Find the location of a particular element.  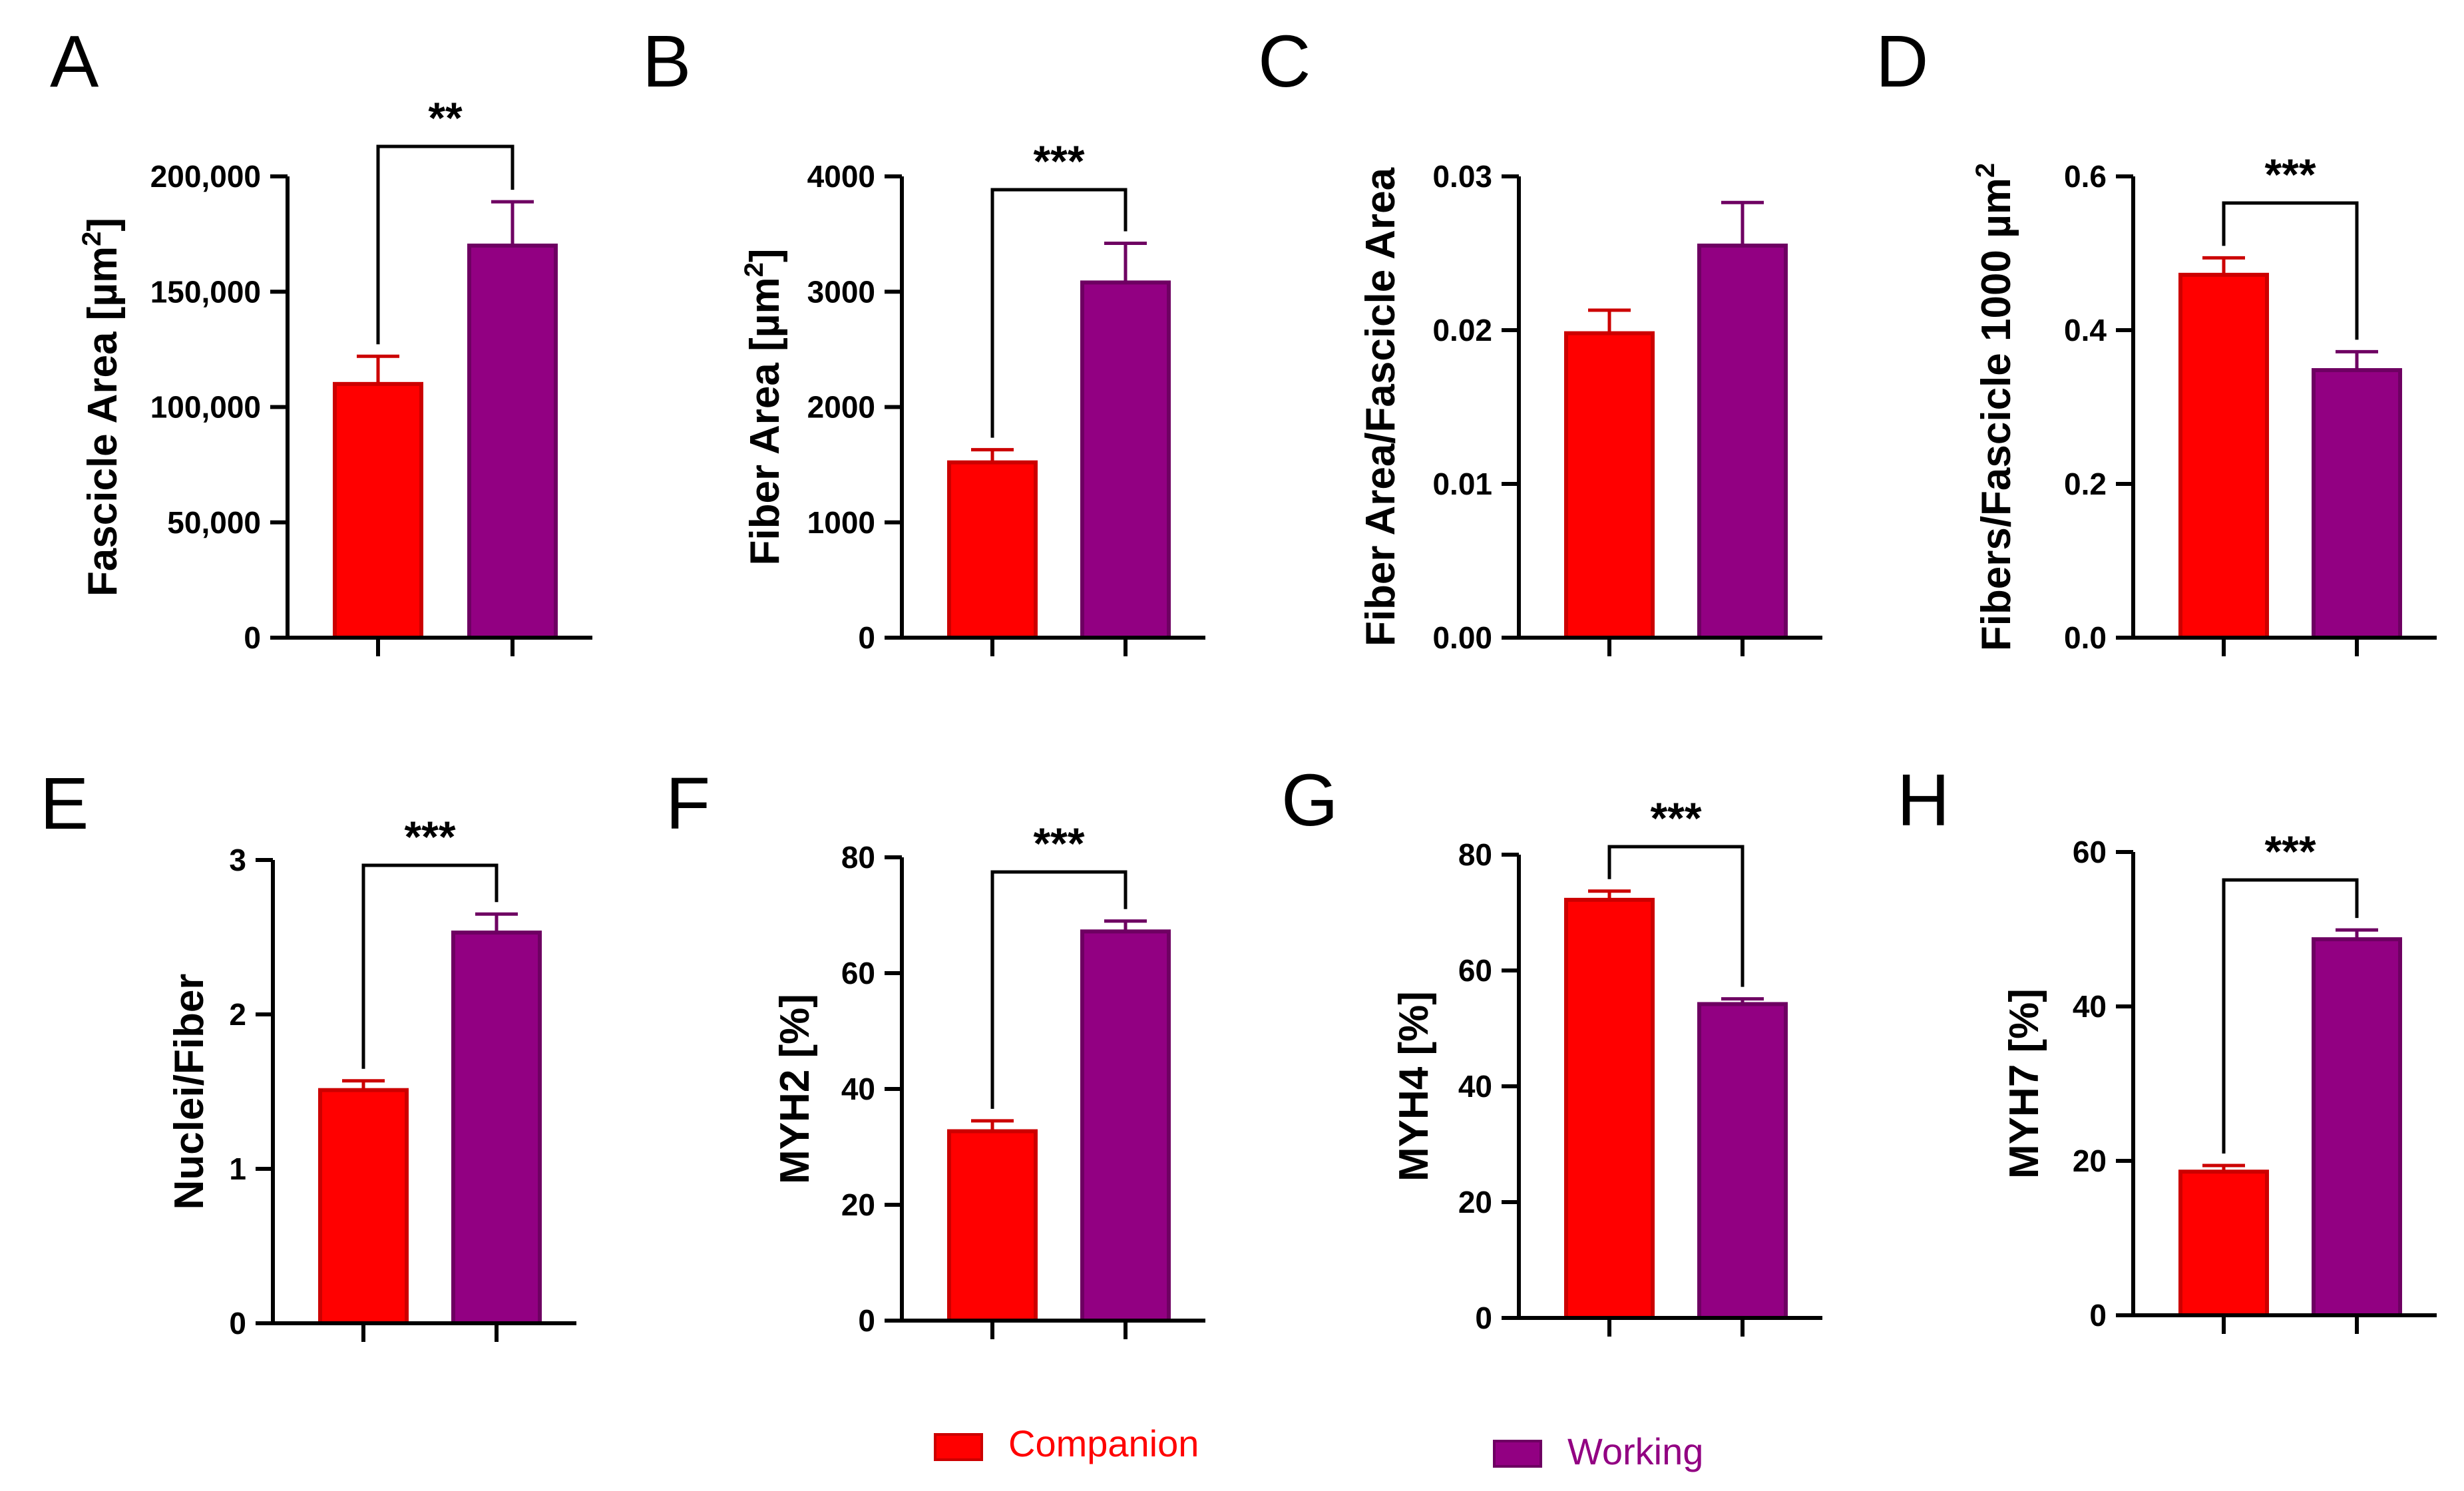

panel-h-y-axis-title: MYH7 [%] is located at coordinates (2024, 1083).